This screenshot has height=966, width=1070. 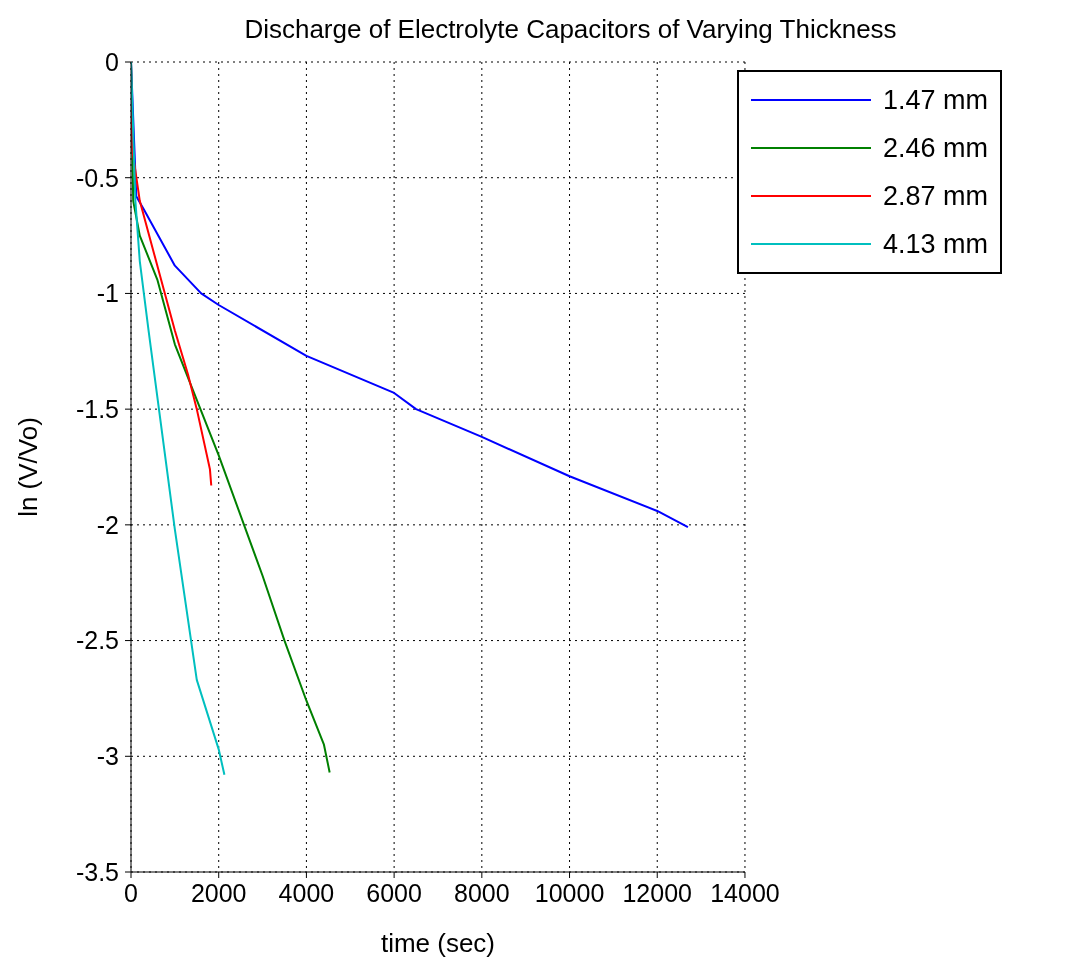 I want to click on y-axis-title: ln (V/Vo), so click(x=28, y=467).